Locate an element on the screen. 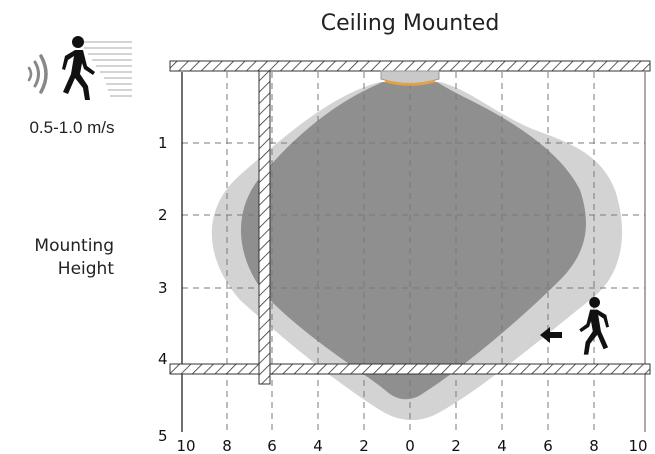  y-tick-label: 3 is located at coordinates (163, 288).